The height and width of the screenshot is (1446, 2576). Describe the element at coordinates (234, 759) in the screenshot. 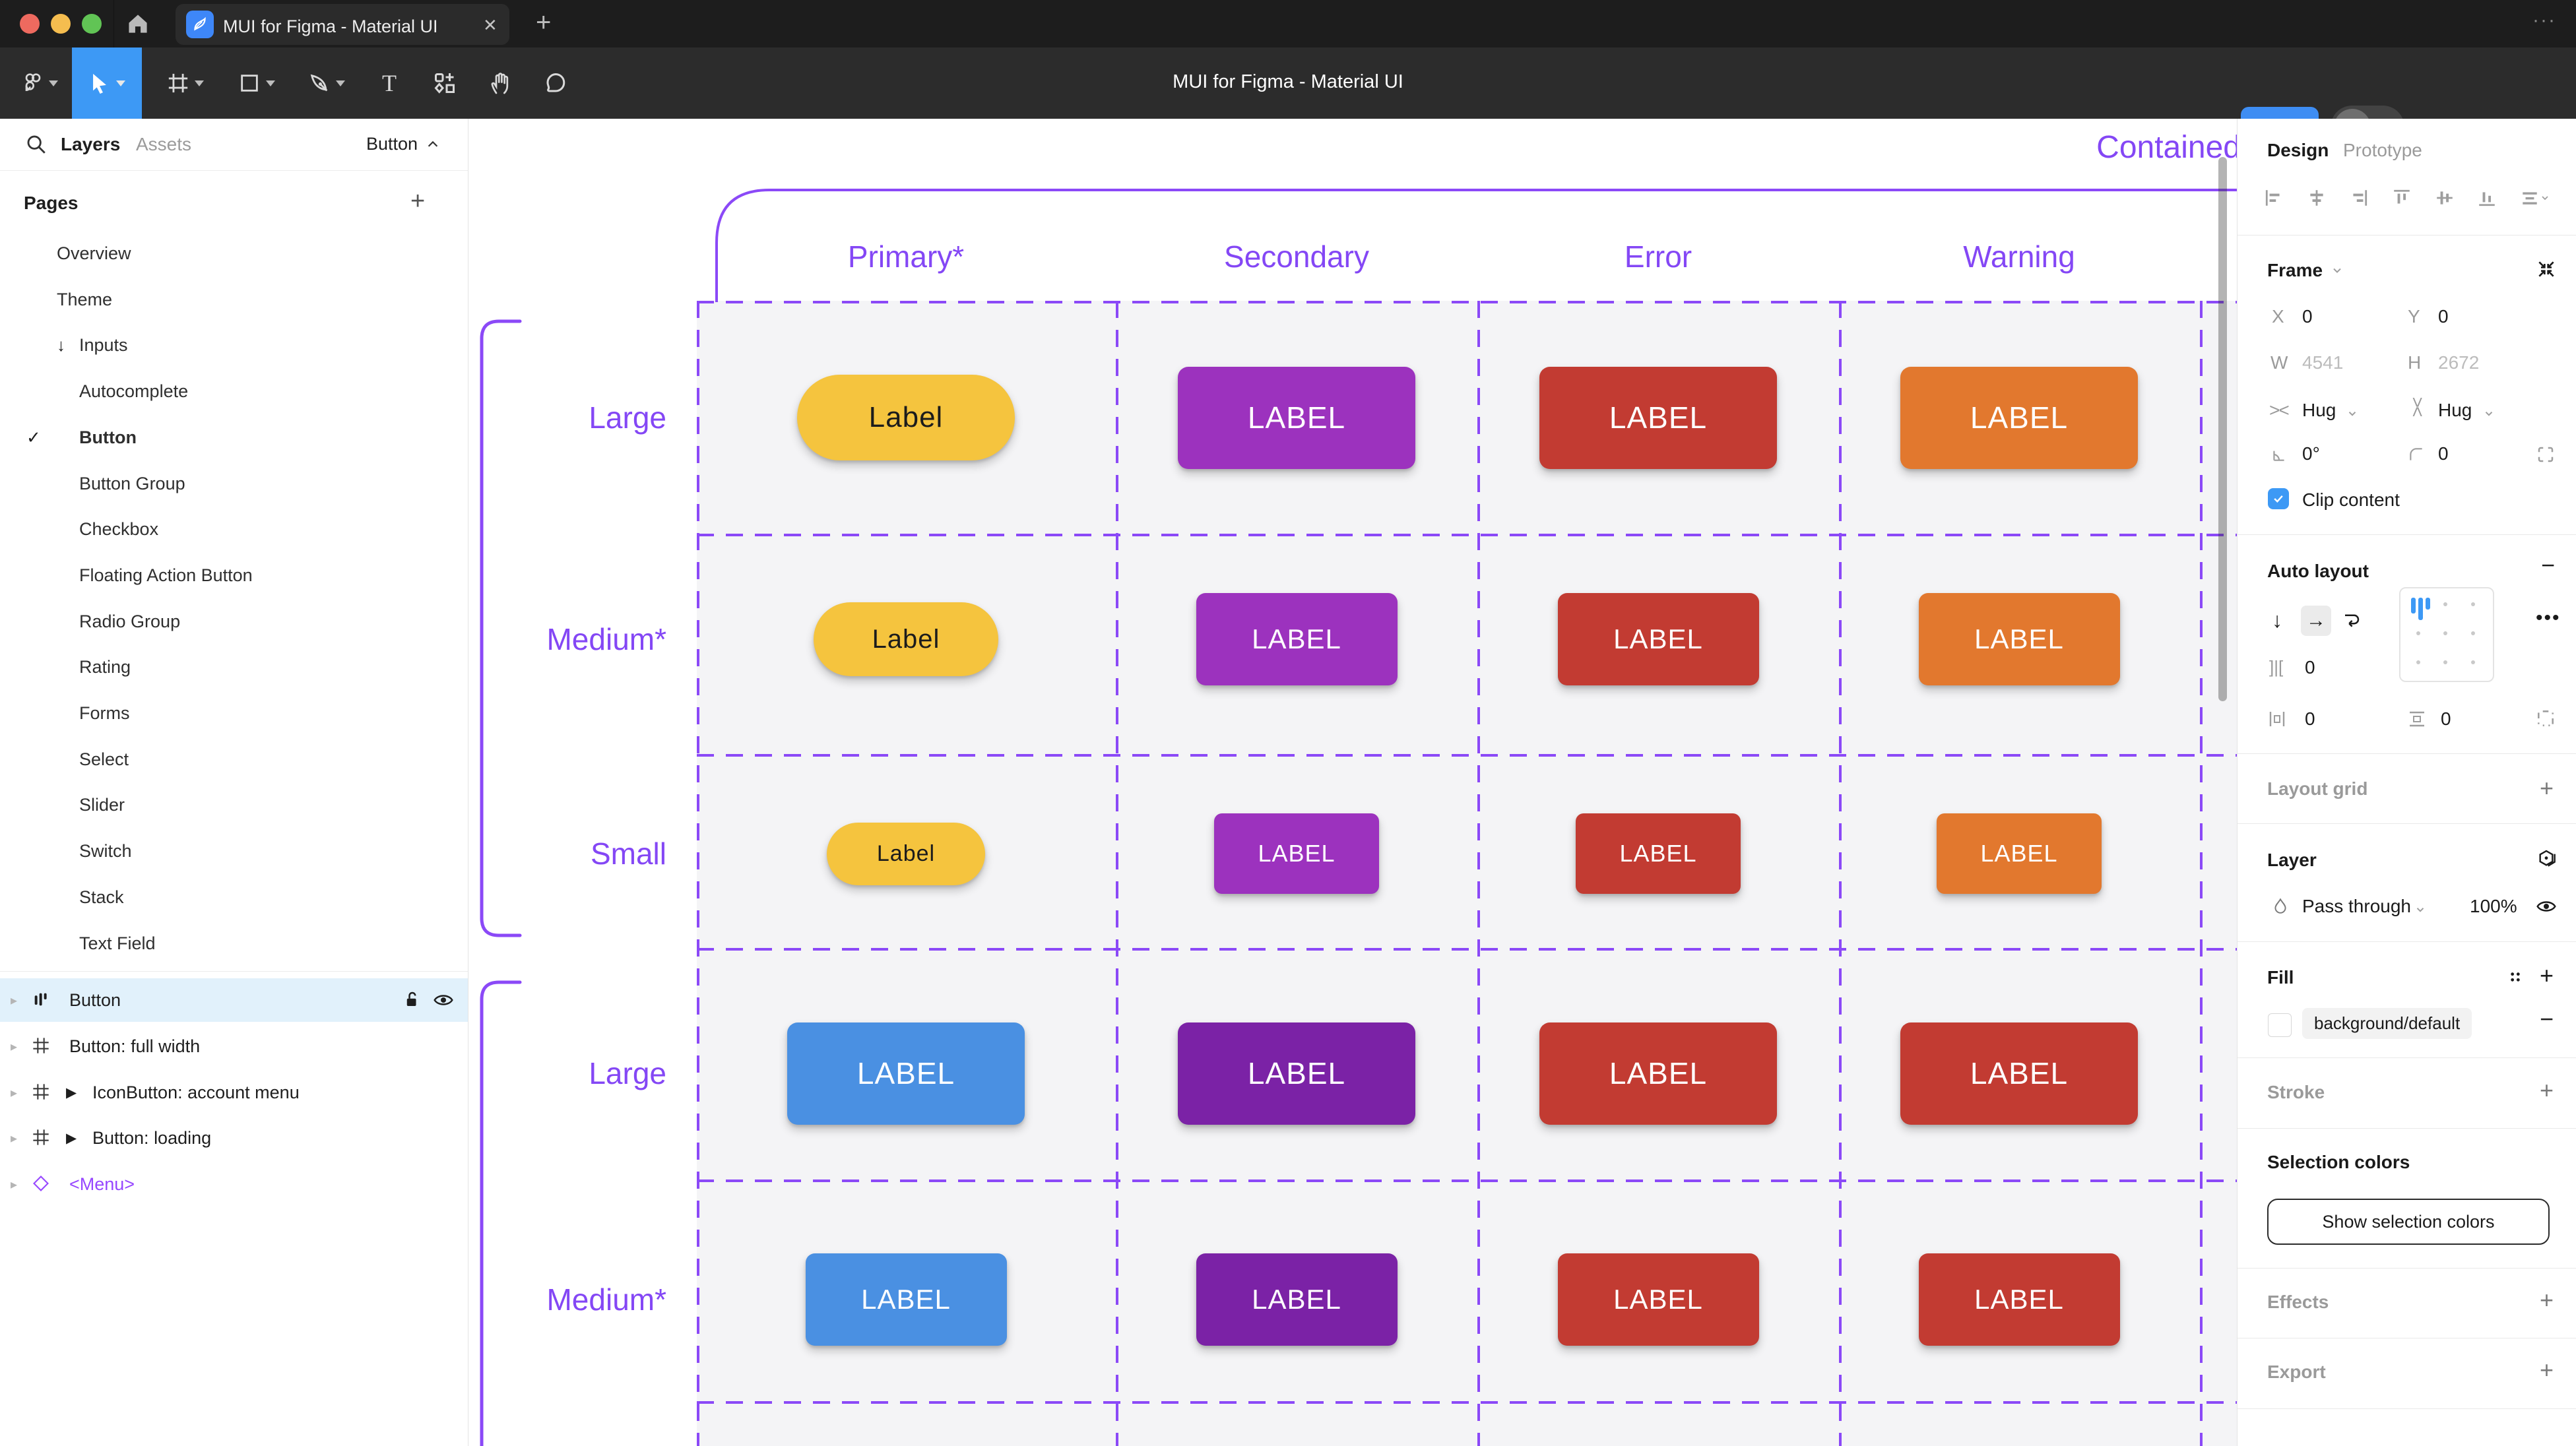

I see `sidebar-page-select: Select` at that location.